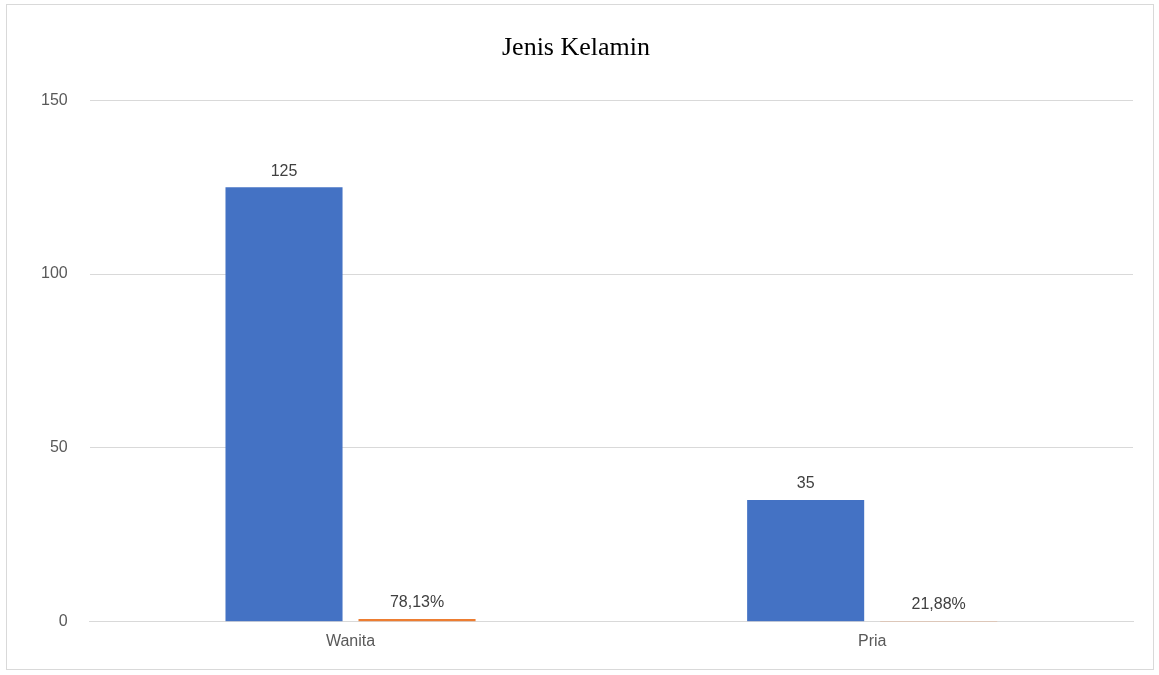  I want to click on chart-title: Jenis Kelamin, so click(576, 47).